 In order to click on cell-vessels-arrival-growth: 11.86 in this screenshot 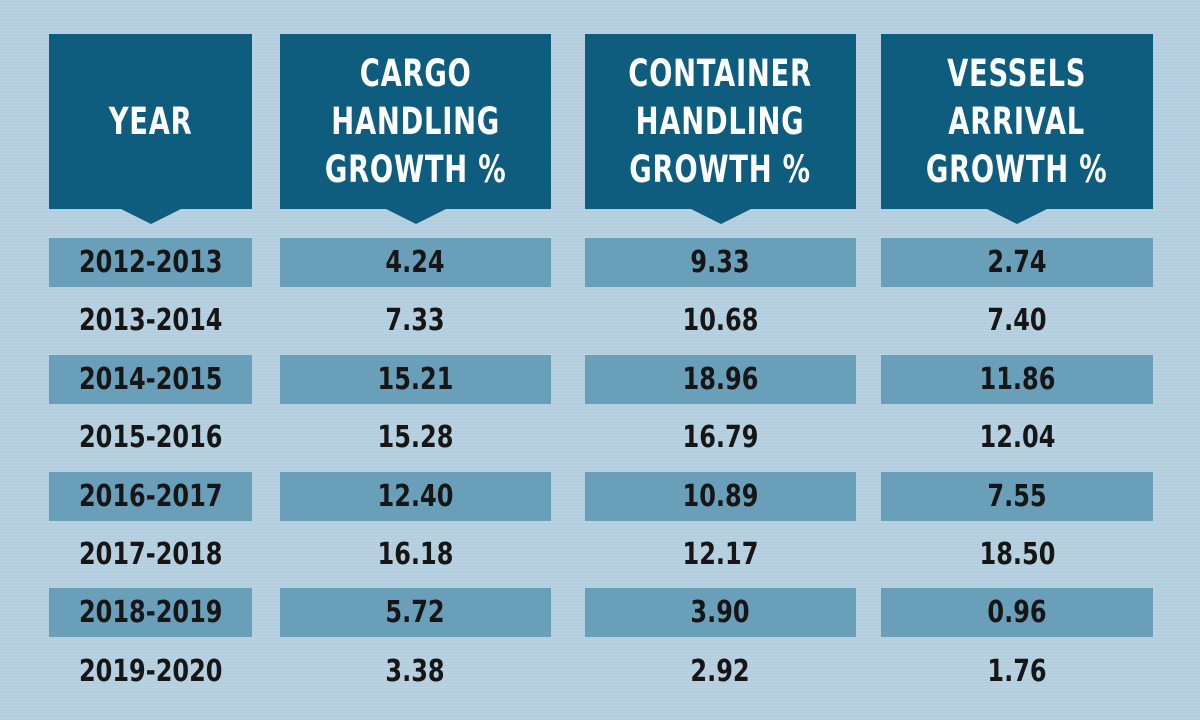, I will do `click(1017, 379)`.